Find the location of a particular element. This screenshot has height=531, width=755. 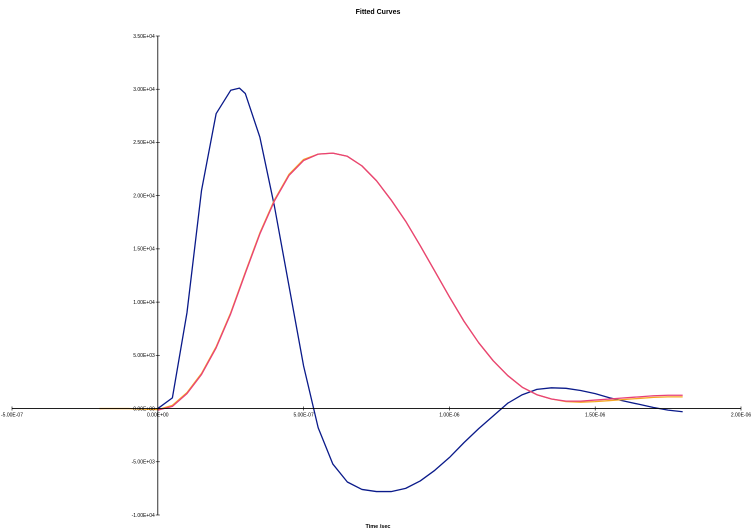

x-tick-label-2: 0.00E+00 is located at coordinates (158, 416).